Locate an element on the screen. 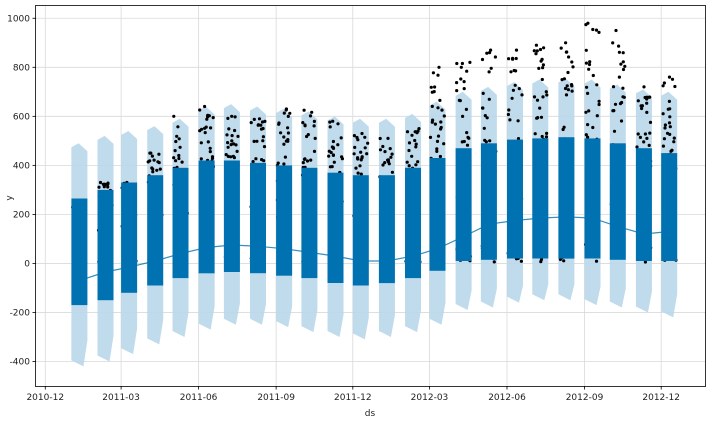 This screenshot has height=424, width=712. y-tick-label: 800 is located at coordinates (21, 68).